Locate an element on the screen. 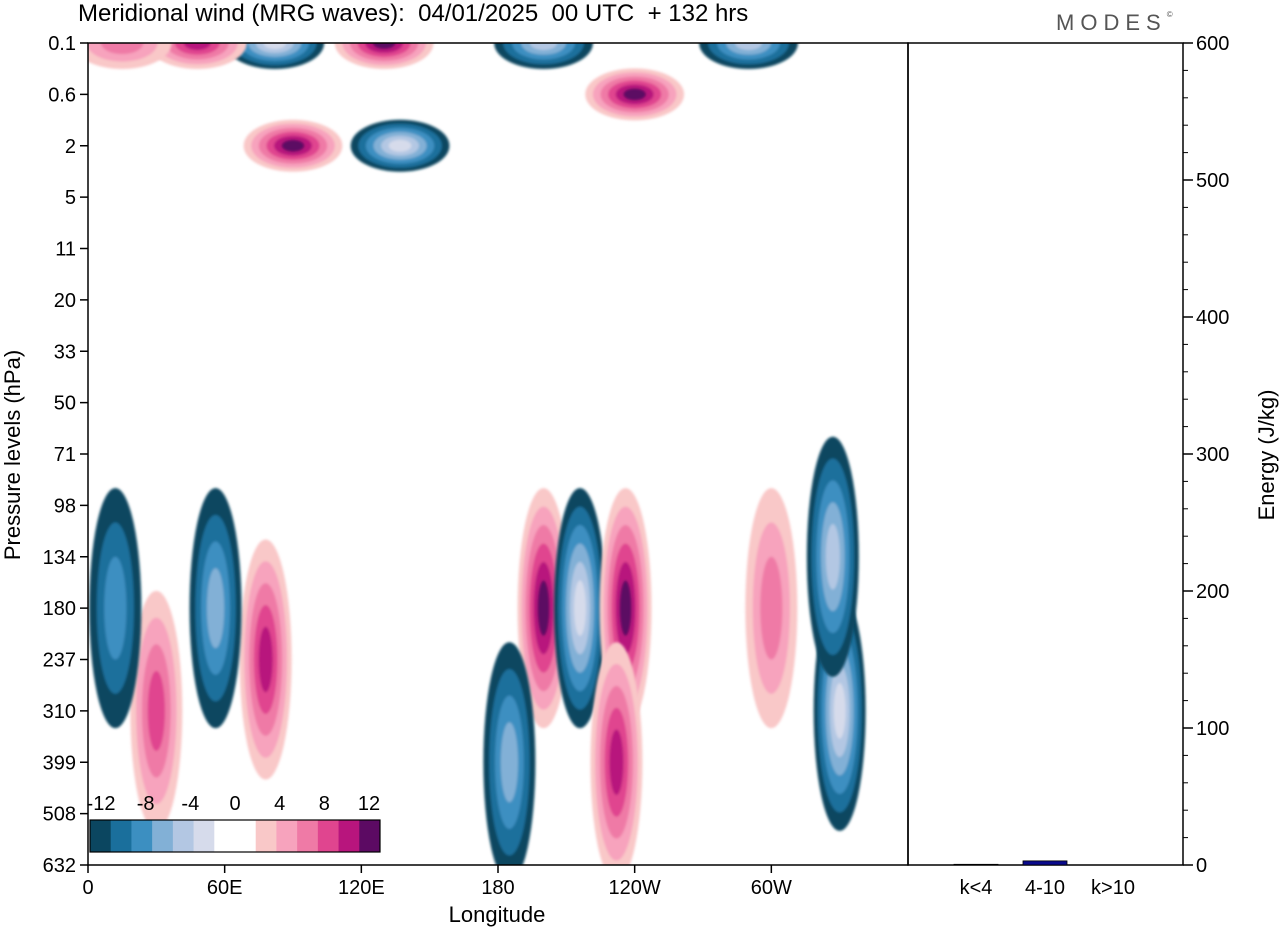 The image size is (1280, 930). y-tick-label: 0.1 is located at coordinates (62, 44).